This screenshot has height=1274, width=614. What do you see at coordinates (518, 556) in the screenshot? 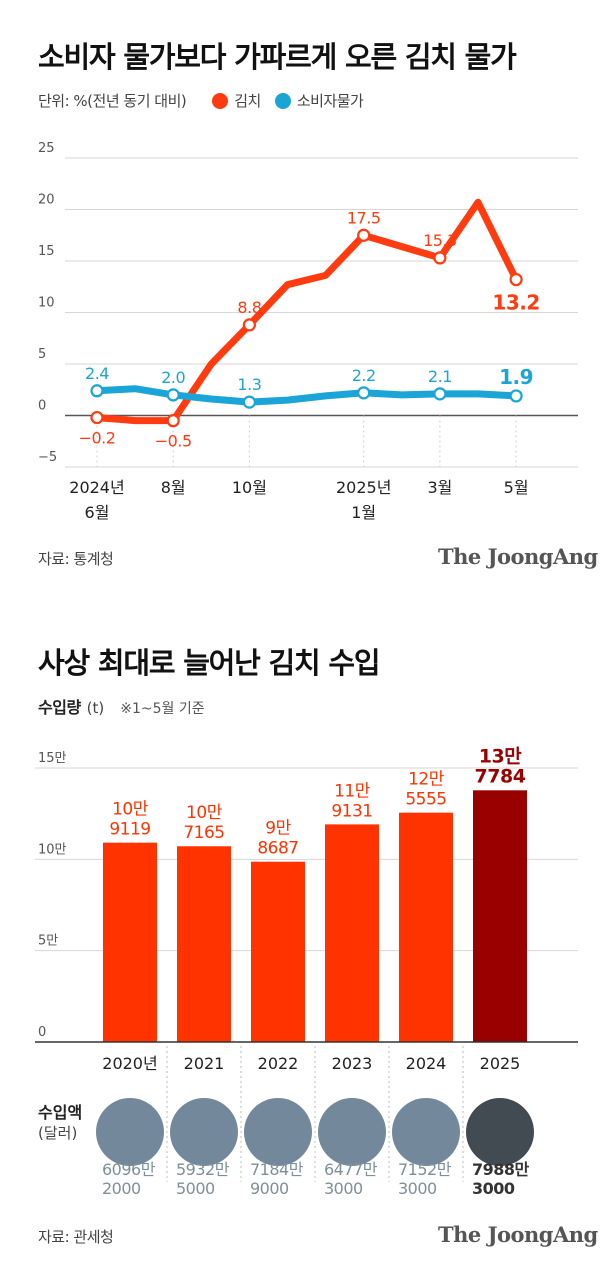
I see `brand-logo: The JoongAng` at bounding box center [518, 556].